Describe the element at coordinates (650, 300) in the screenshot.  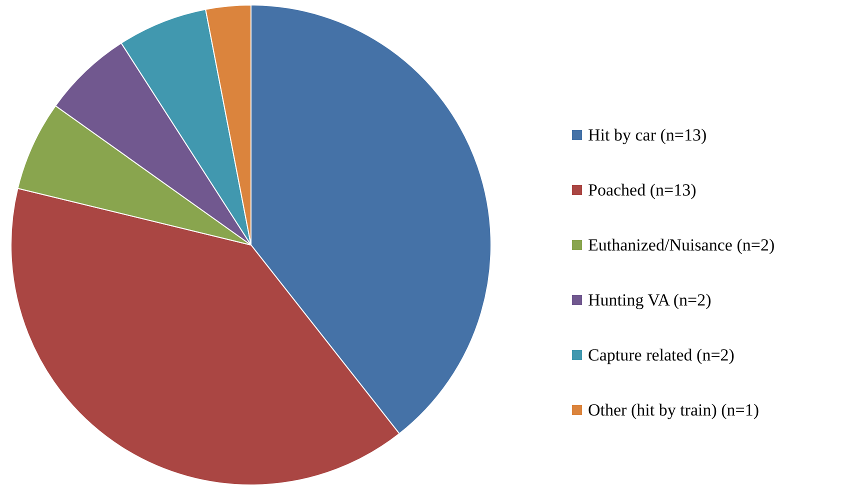
I see `legend-label: Hunting VA (n=2)` at that location.